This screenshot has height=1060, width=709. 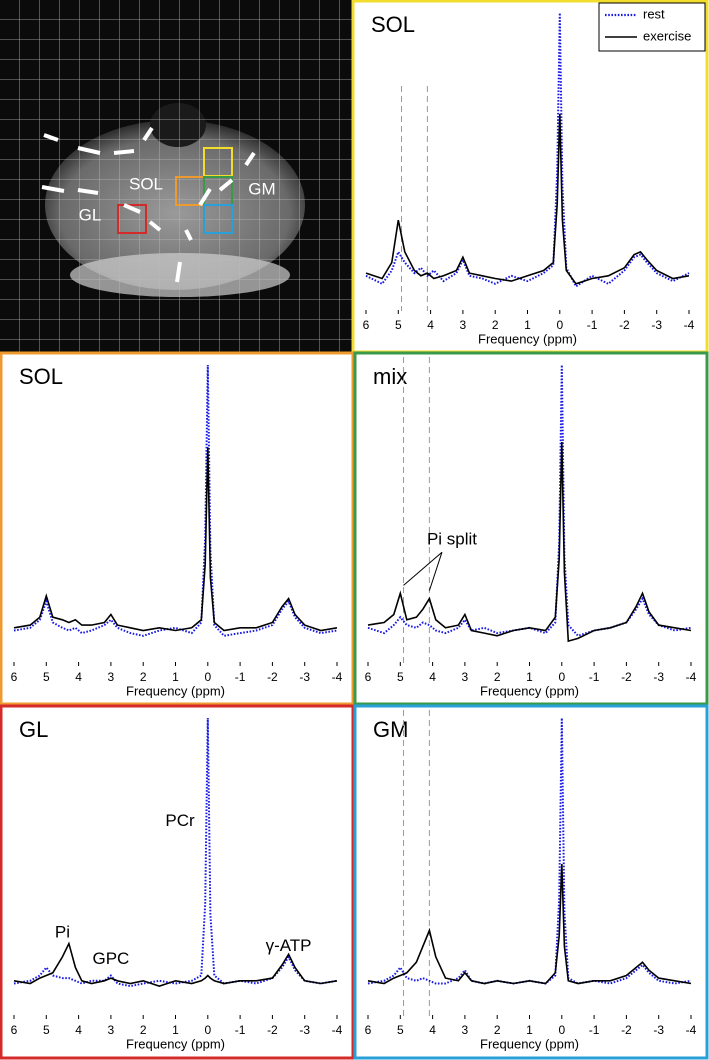 I want to click on legend-label: exercise, so click(x=667, y=35).